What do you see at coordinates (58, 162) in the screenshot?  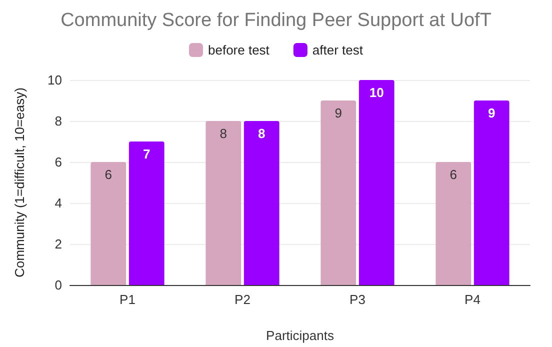 I see `y-tick-label: 6` at bounding box center [58, 162].